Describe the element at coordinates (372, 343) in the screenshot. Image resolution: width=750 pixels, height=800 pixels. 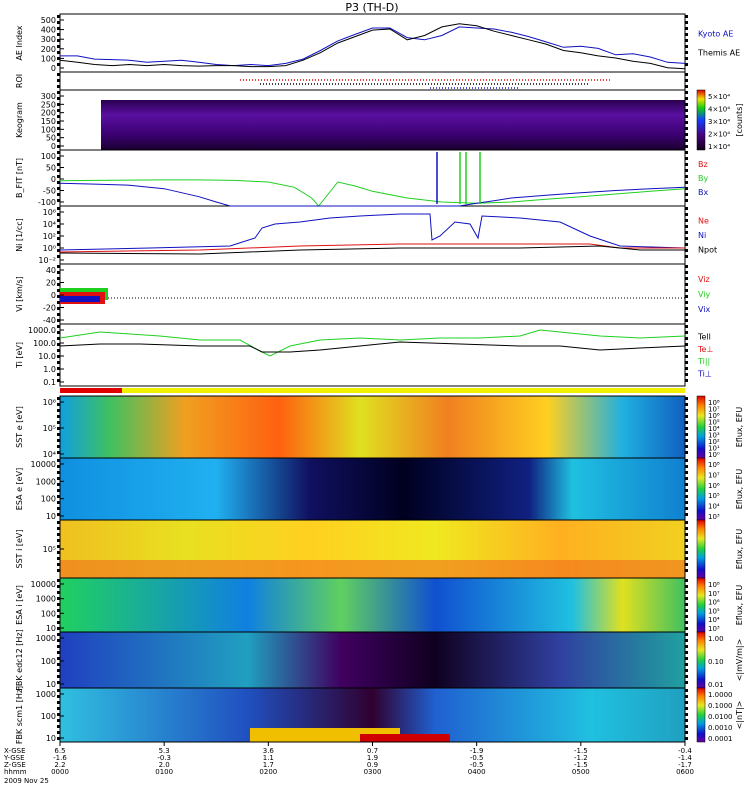
I see `temperature-ti-green-line` at that location.